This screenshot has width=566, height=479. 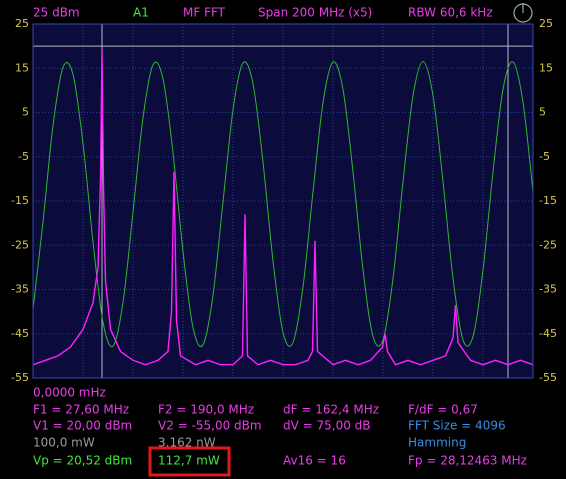 What do you see at coordinates (187, 443) in the screenshot?
I see `readout: 3,162 nW` at bounding box center [187, 443].